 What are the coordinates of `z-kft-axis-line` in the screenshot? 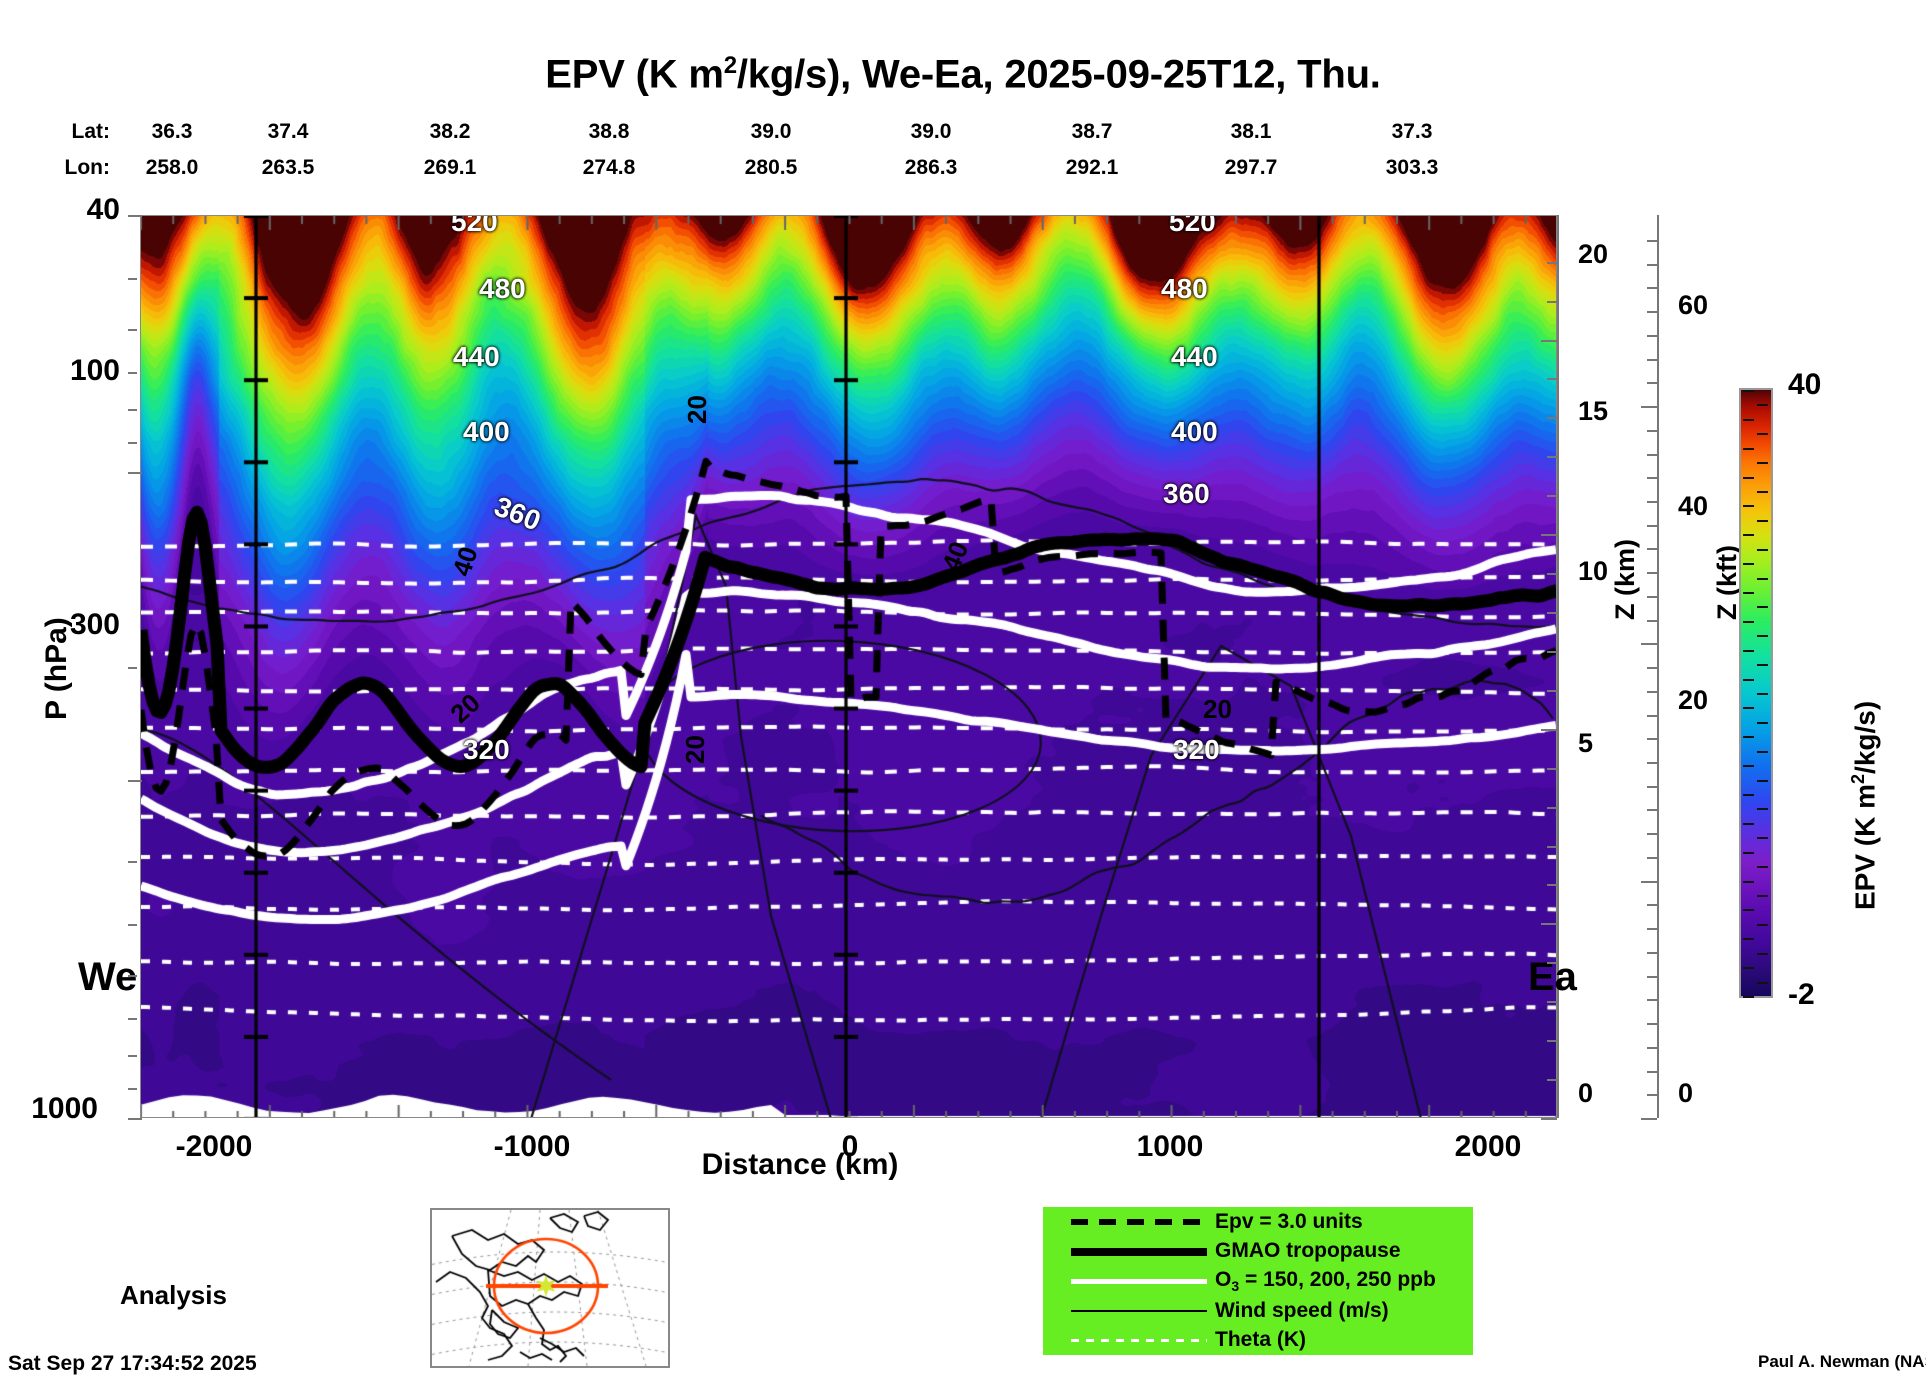 It's located at (1658, 666).